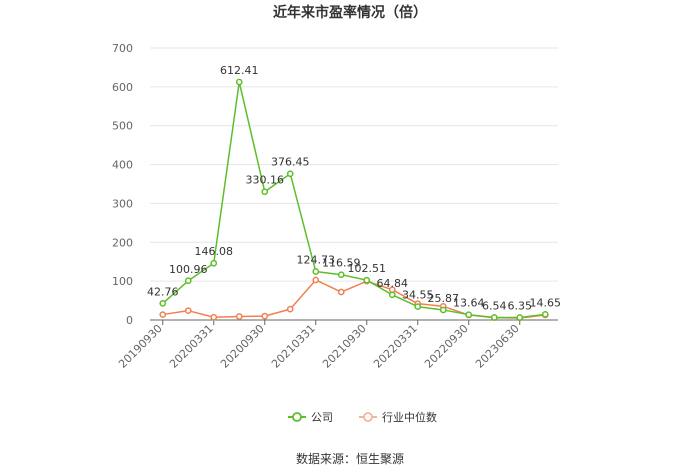 This screenshot has width=700, height=474. I want to click on data-label: 124.73, so click(316, 260).